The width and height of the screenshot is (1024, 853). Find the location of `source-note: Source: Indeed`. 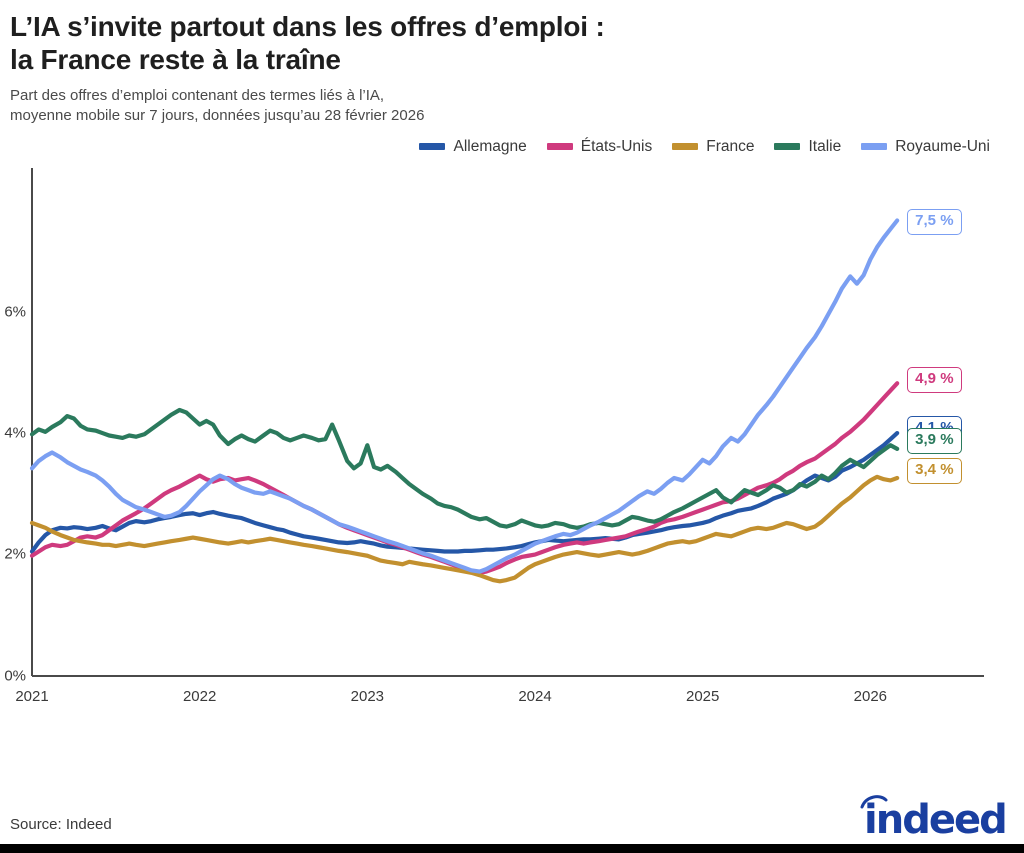

source-note: Source: Indeed is located at coordinates (61, 824).